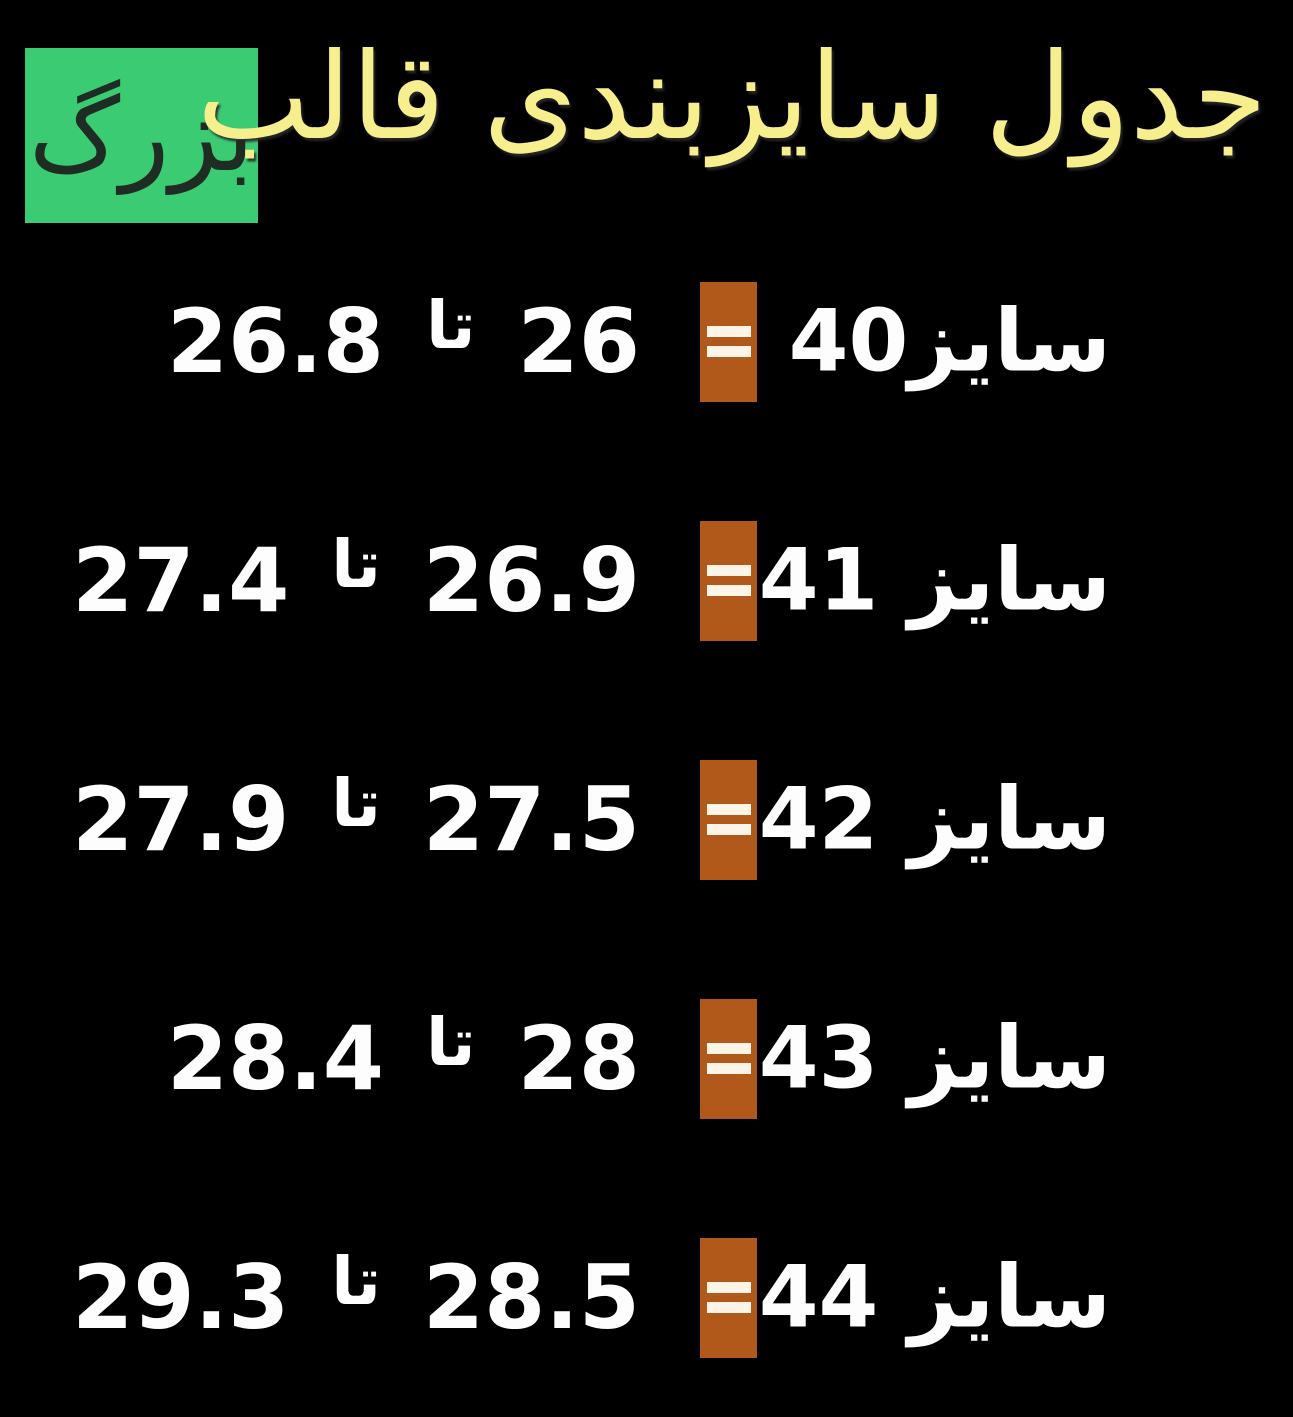 Image resolution: width=1293 pixels, height=1417 pixels. What do you see at coordinates (181, 580) in the screenshot?
I see `range-to: 27.4` at bounding box center [181, 580].